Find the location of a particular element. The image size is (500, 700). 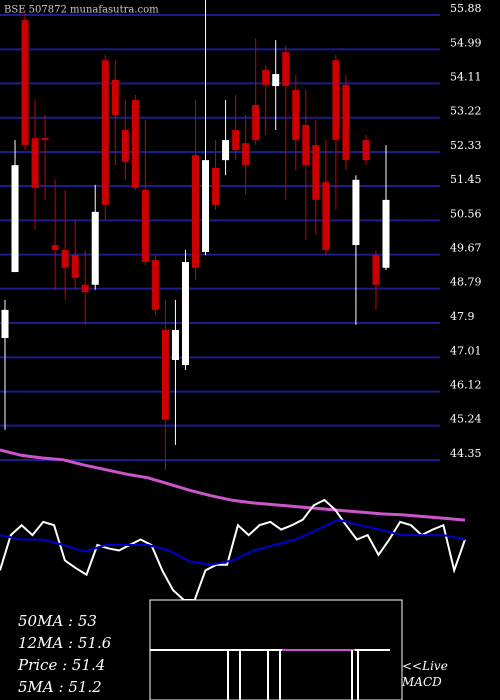

y-tick-label: 52.33 is located at coordinates (466, 145).